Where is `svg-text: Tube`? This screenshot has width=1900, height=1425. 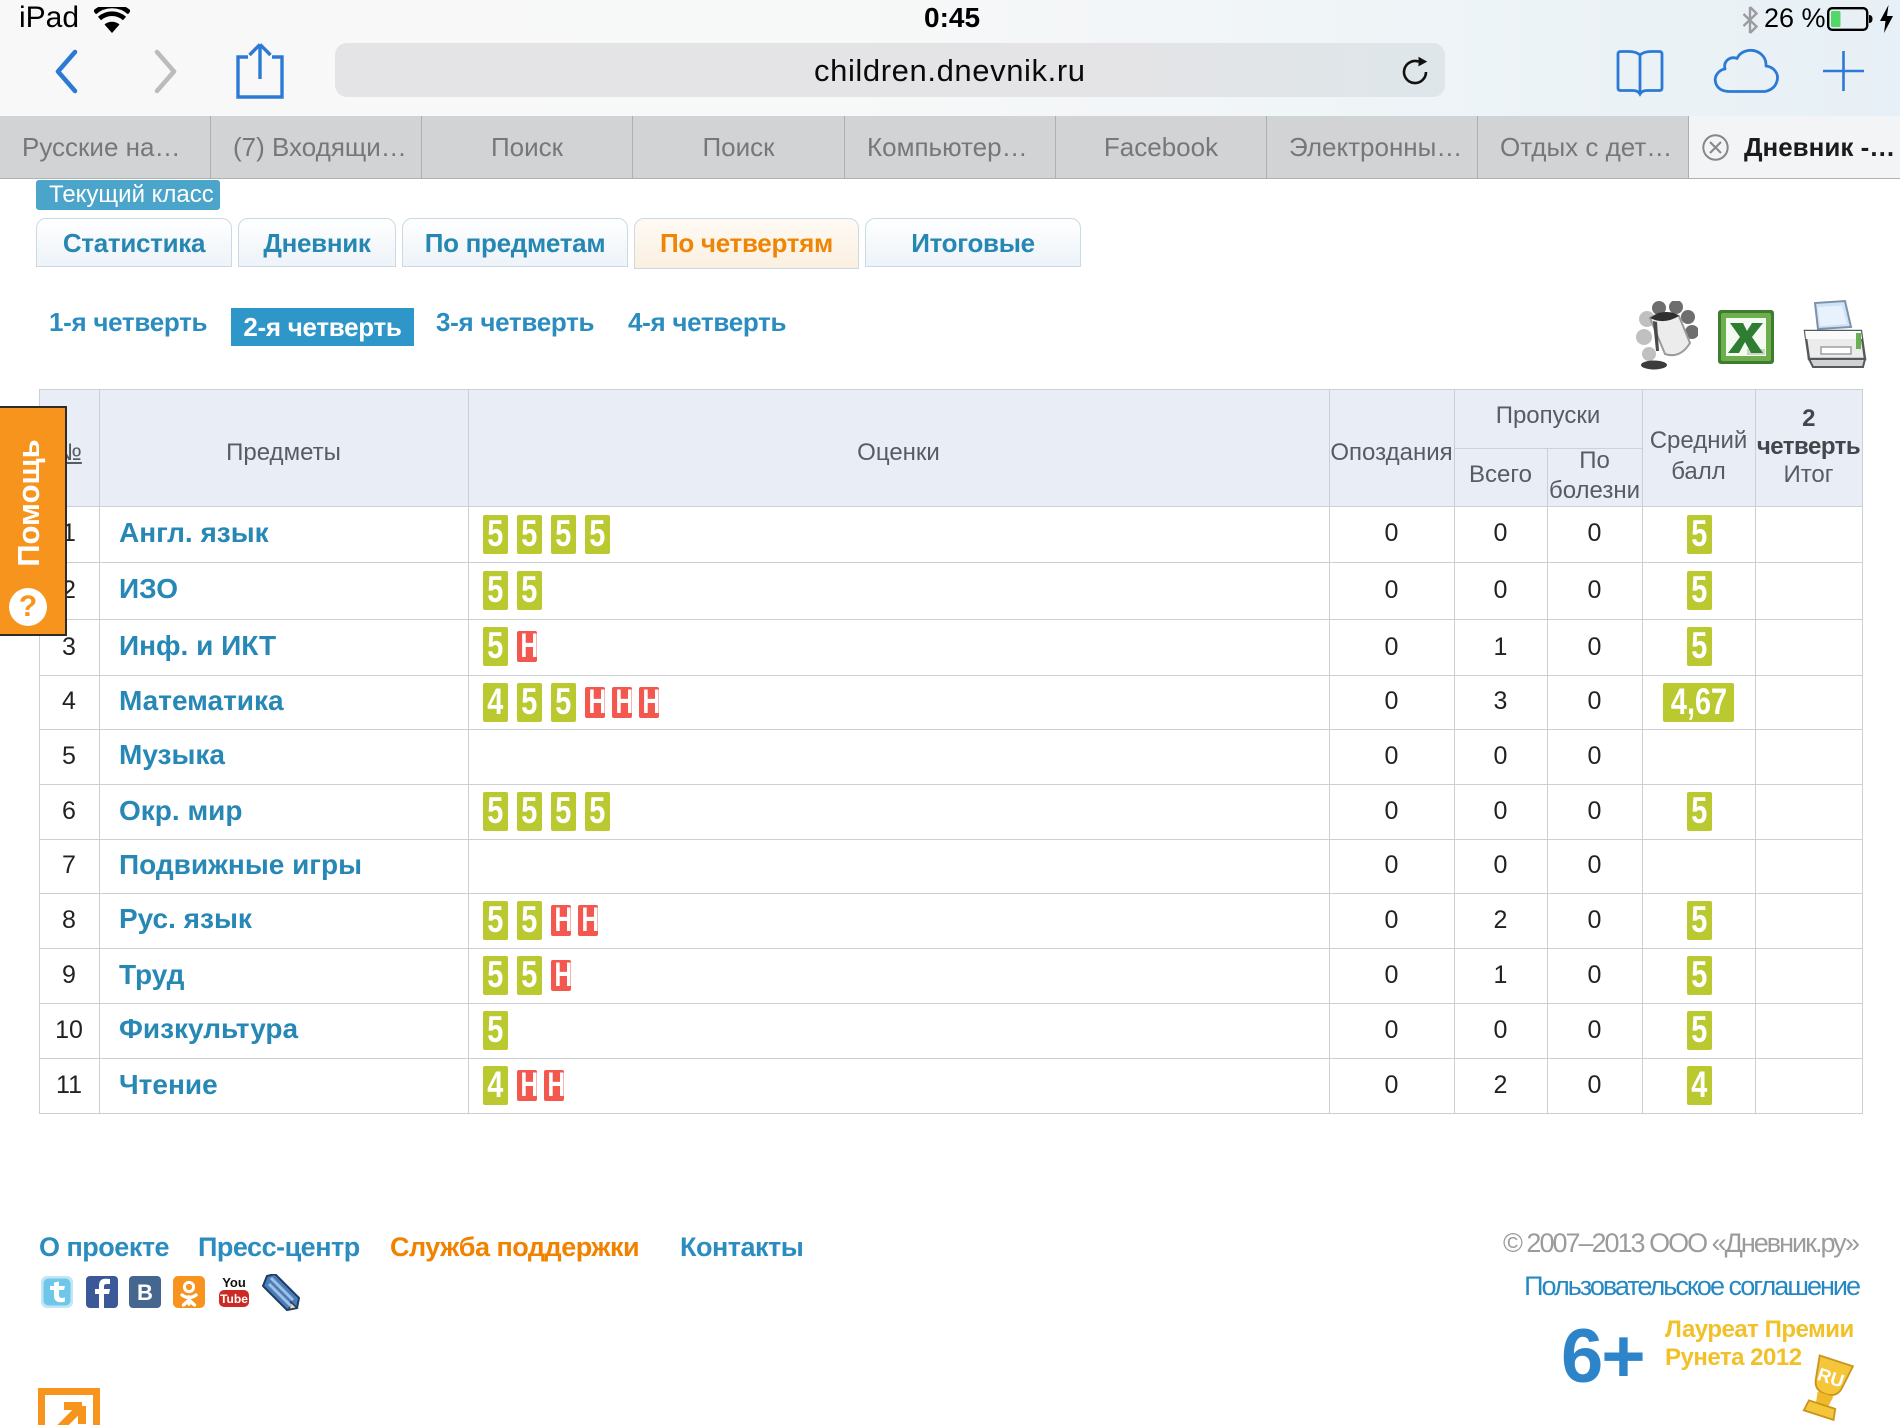 svg-text: Tube is located at coordinates (234, 1299).